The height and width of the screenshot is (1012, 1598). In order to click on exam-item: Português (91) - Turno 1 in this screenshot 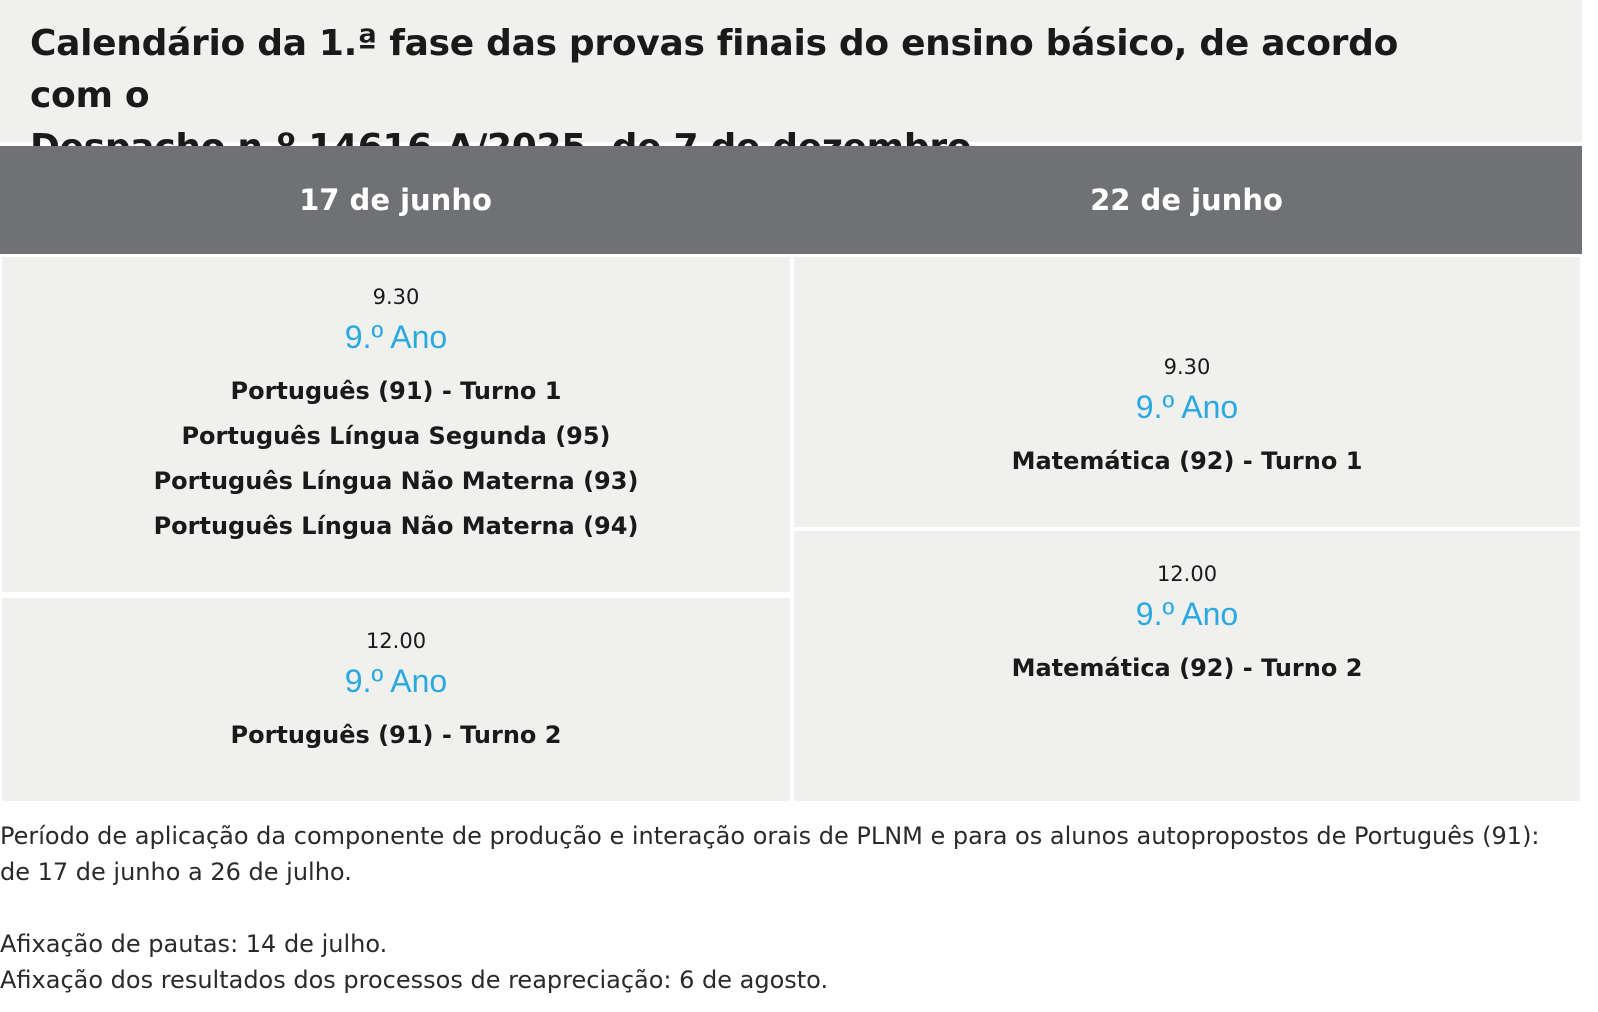, I will do `click(396, 391)`.